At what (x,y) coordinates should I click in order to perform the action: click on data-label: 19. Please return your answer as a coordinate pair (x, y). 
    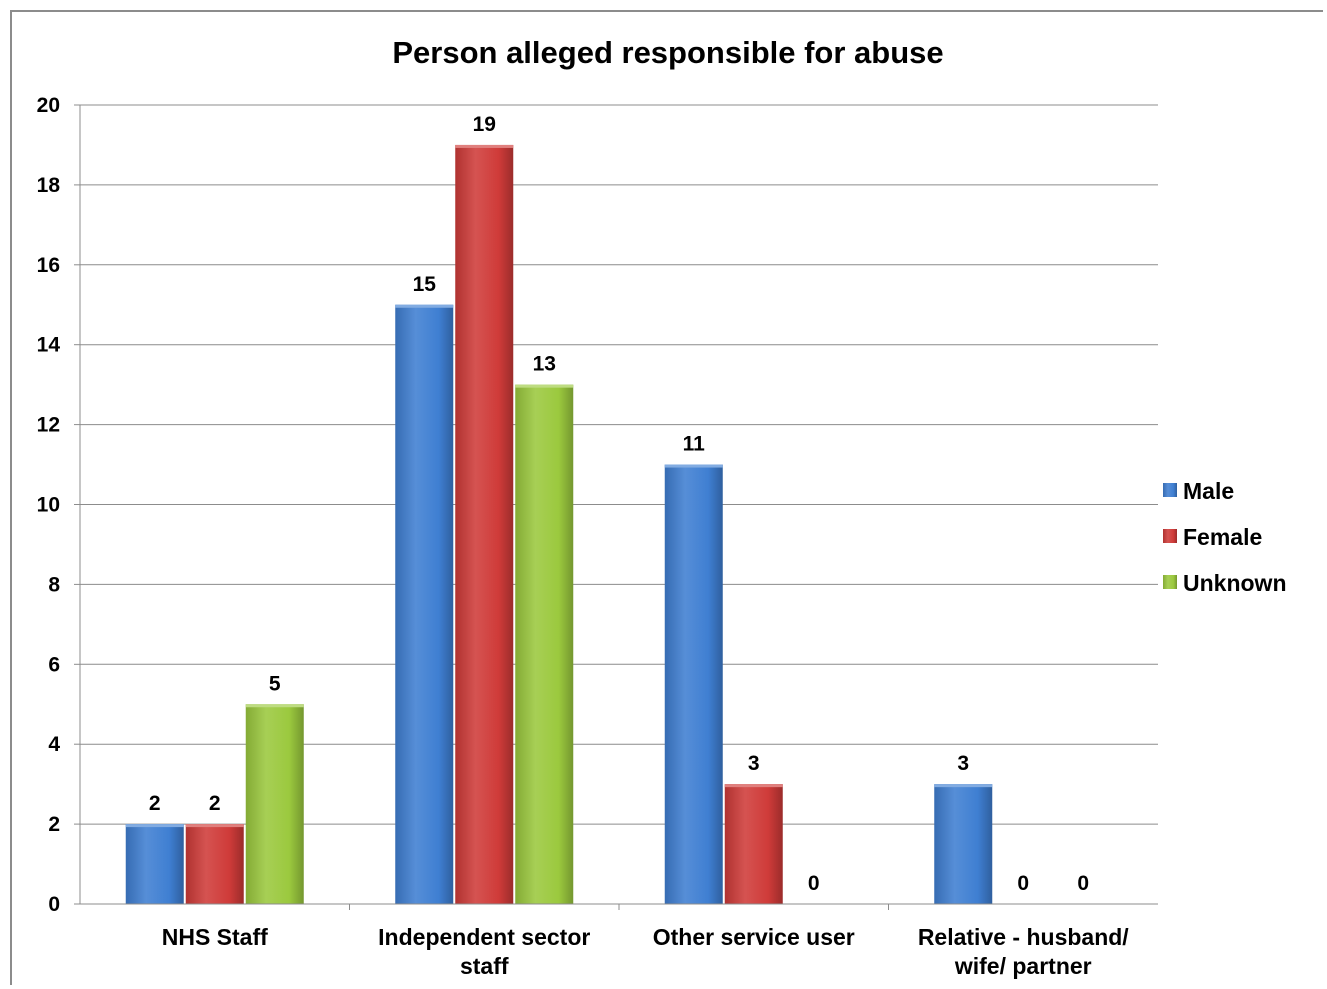
    Looking at the image, I should click on (484, 124).